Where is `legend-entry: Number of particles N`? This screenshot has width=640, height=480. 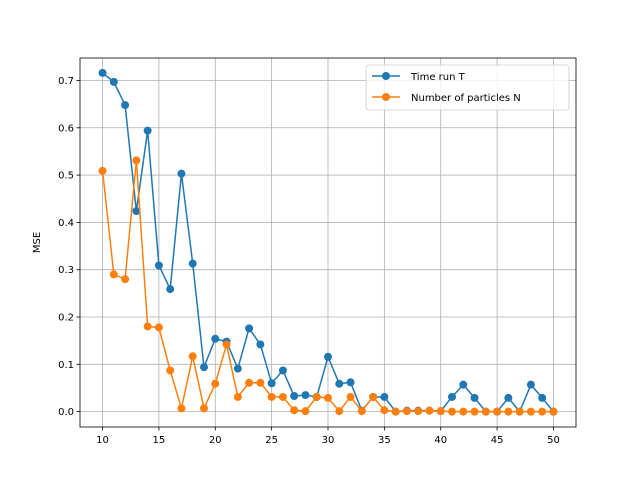 legend-entry: Number of particles N is located at coordinates (446, 98).